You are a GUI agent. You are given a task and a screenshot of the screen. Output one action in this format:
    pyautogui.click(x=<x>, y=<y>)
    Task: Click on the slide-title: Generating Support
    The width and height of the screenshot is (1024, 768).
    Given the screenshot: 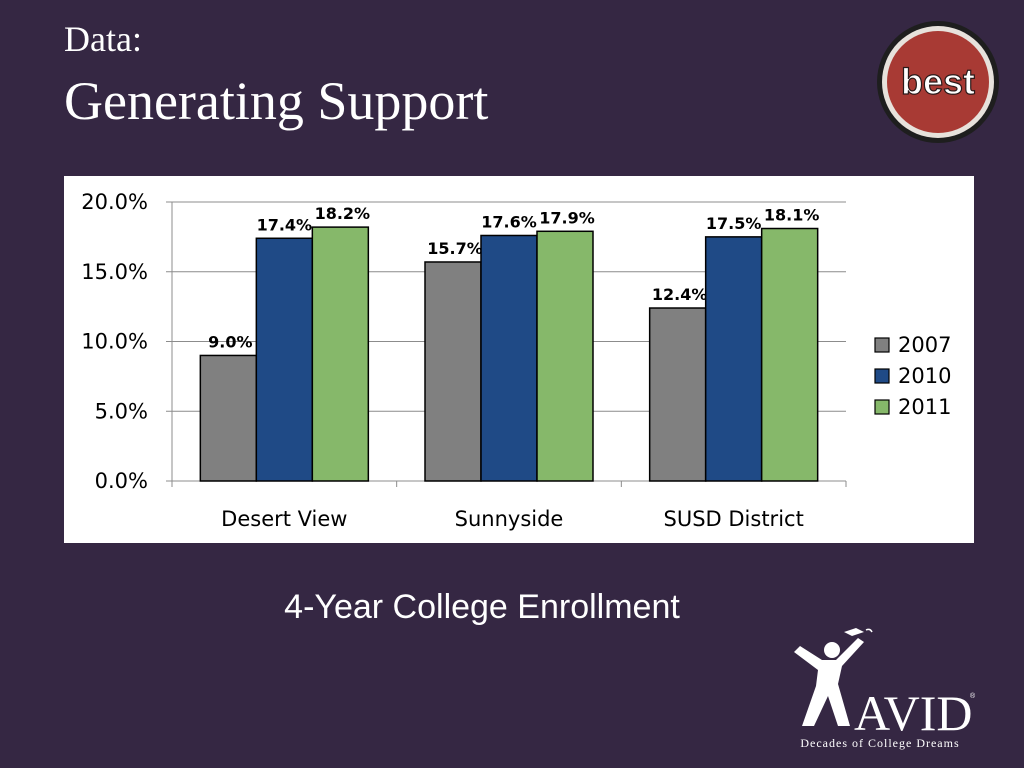 What is the action you would take?
    pyautogui.click(x=276, y=101)
    